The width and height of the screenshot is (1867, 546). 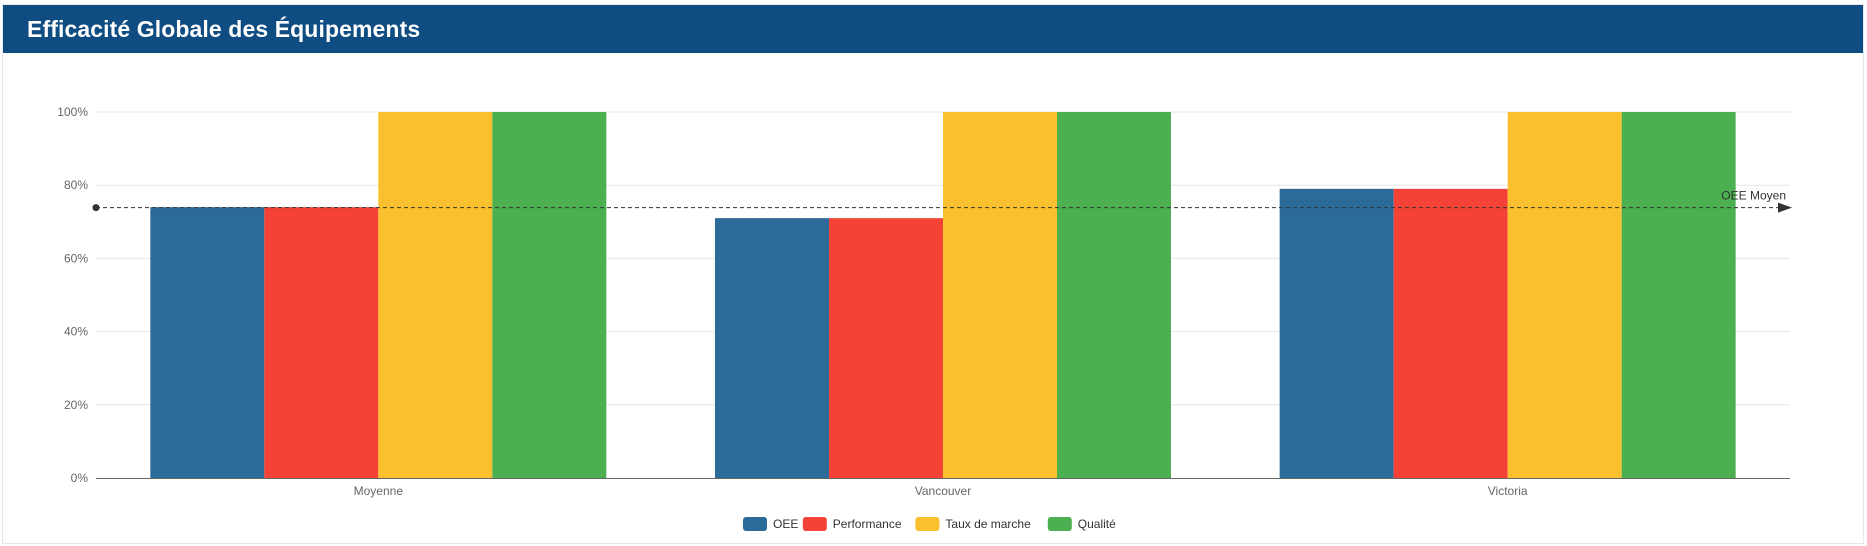 I want to click on y-tick-label: 40%, so click(x=76, y=332).